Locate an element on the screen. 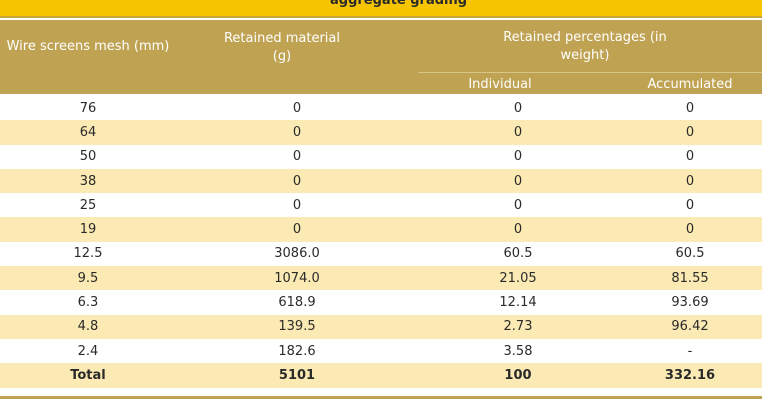 The height and width of the screenshot is (403, 762). cell-total-retained: 5101 is located at coordinates (297, 375).